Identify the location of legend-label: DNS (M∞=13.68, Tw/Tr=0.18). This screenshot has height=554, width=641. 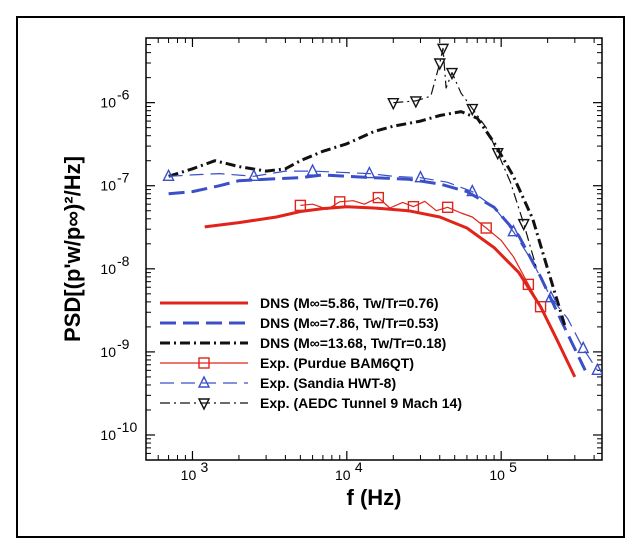
(353, 343).